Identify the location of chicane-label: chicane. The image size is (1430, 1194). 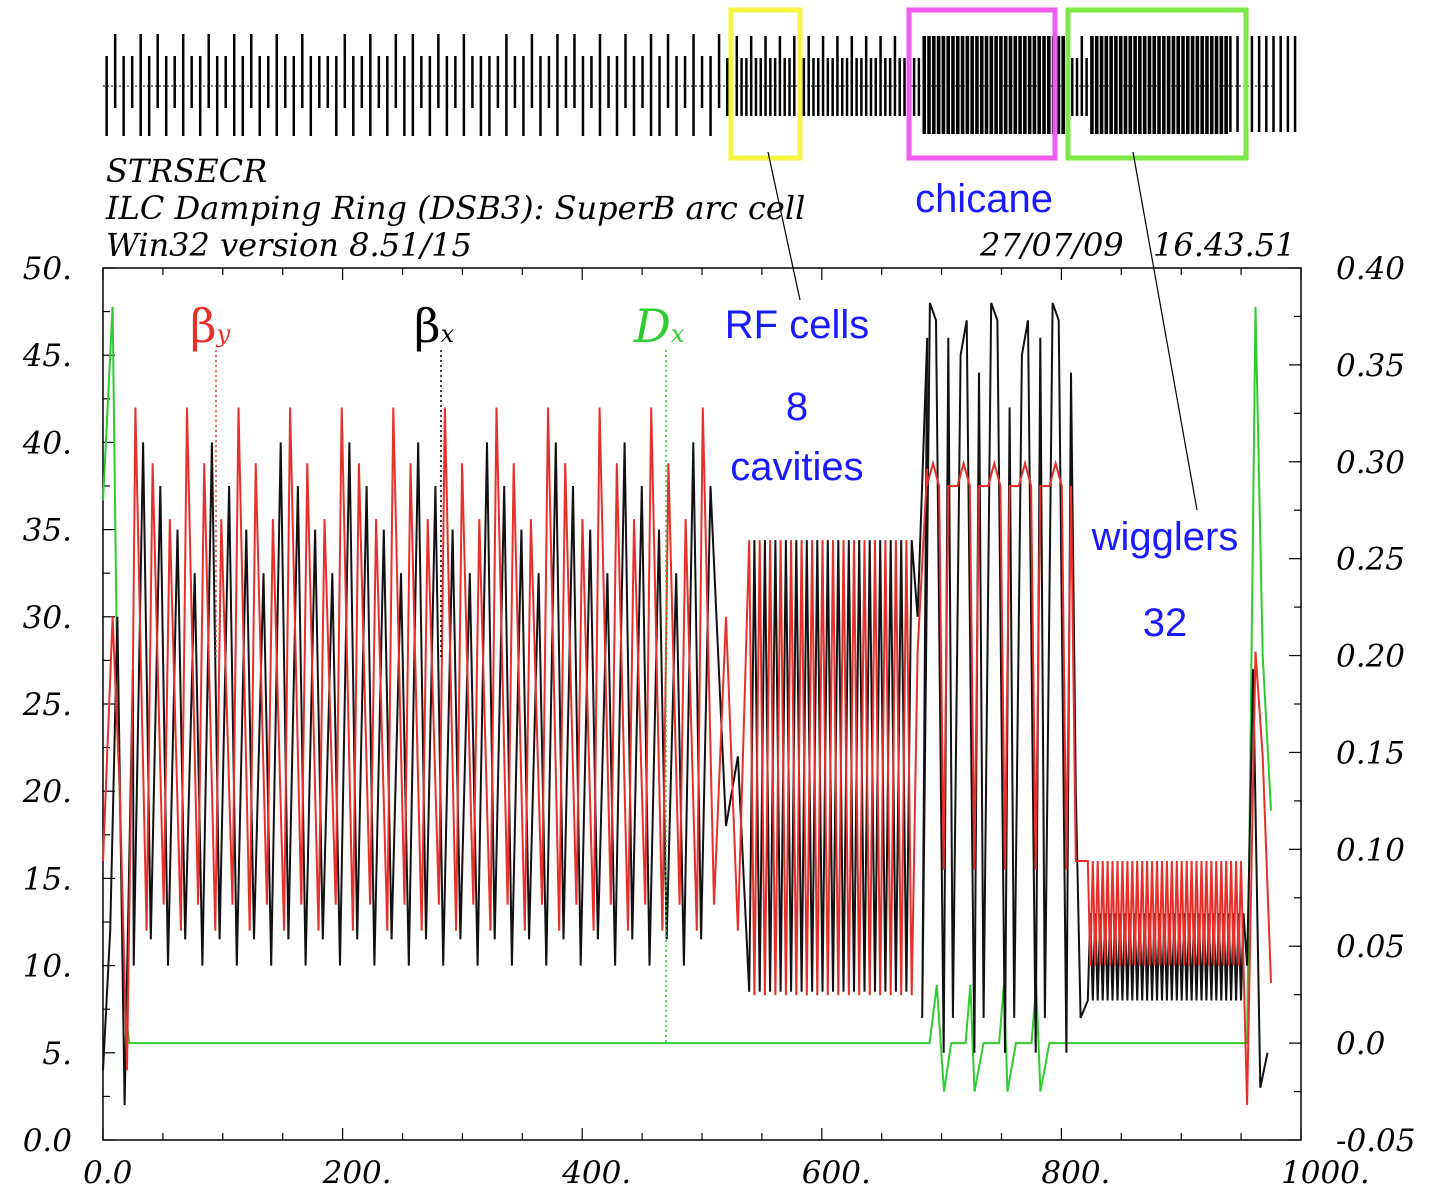
(984, 199).